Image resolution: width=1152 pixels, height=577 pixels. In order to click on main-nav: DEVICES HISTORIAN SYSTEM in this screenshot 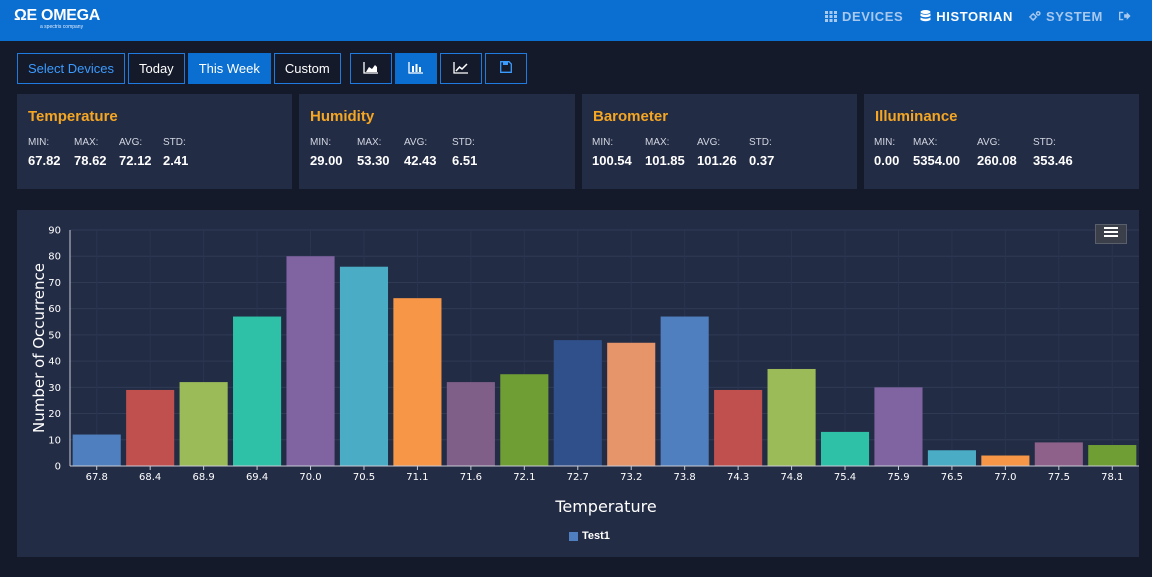, I will do `click(988, 16)`.